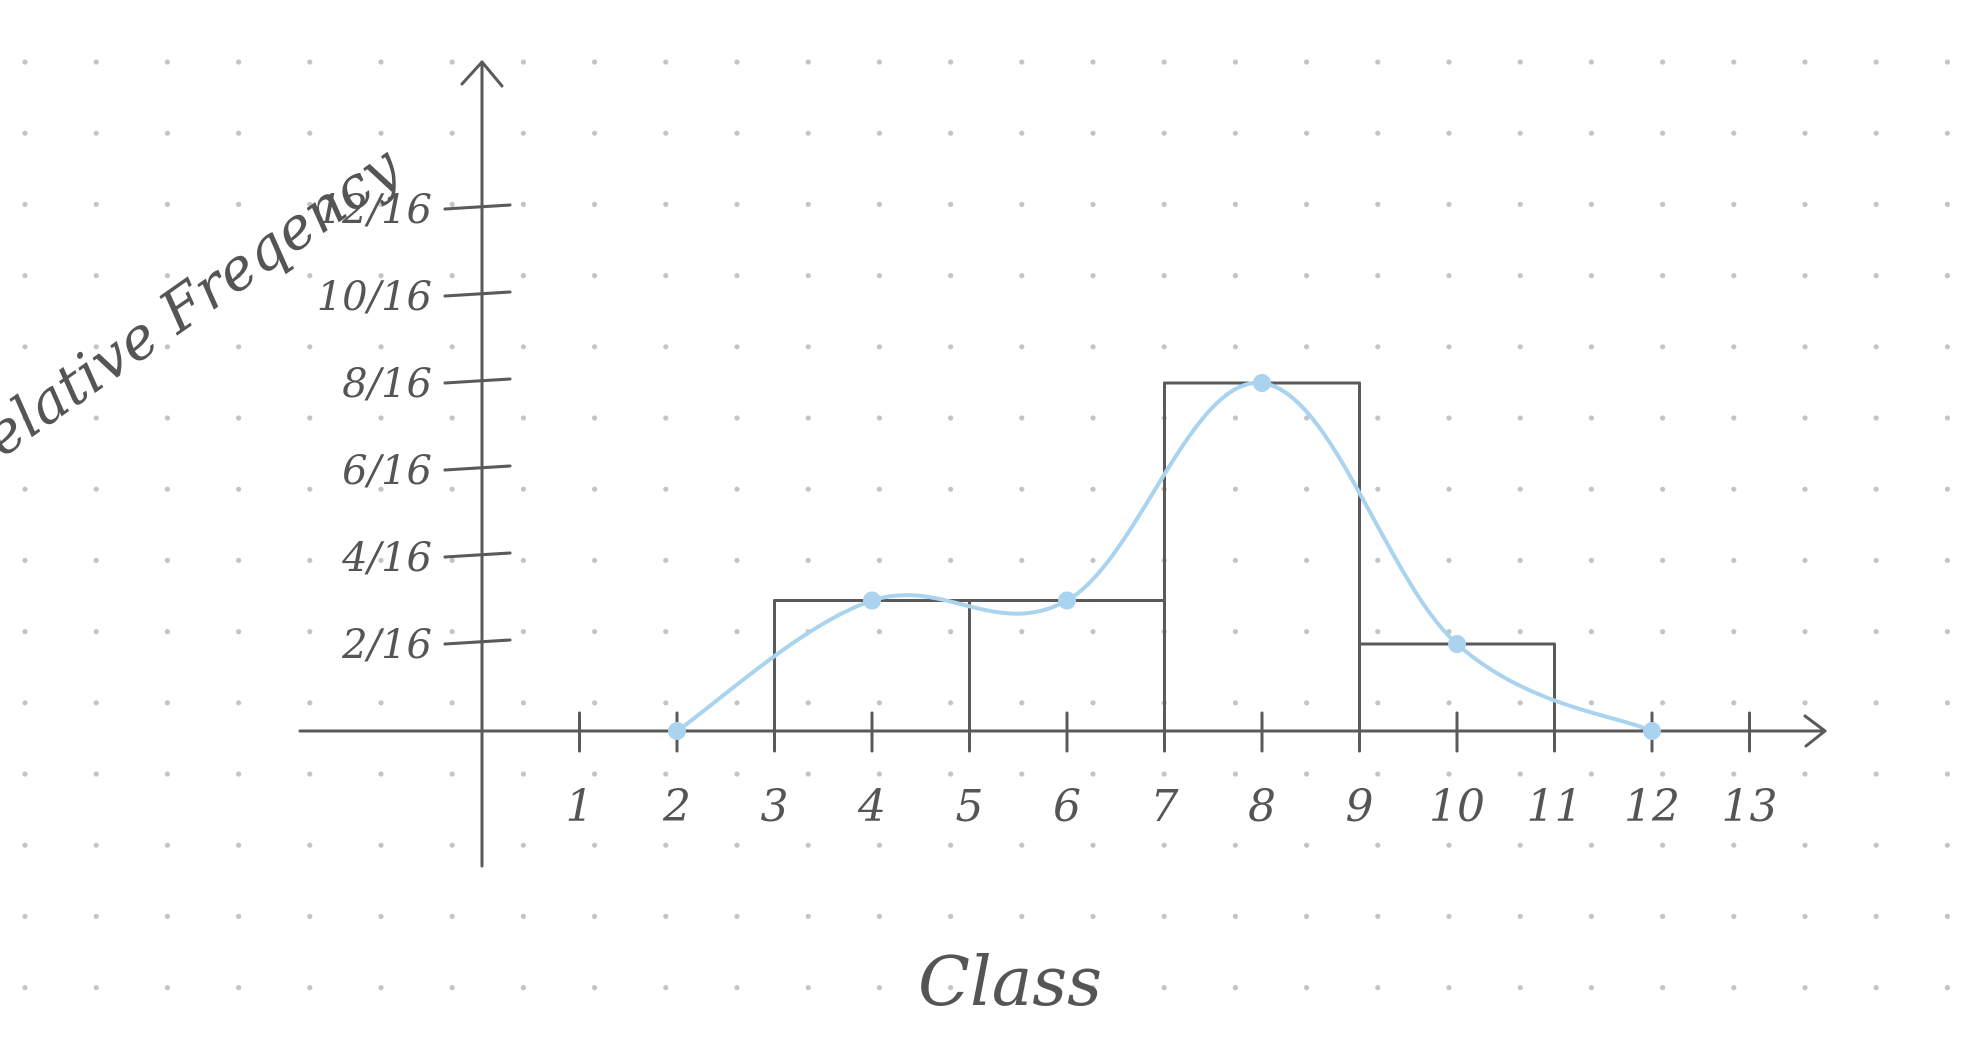  Describe the element at coordinates (1010, 982) in the screenshot. I see `x-axis-label: Class` at that location.